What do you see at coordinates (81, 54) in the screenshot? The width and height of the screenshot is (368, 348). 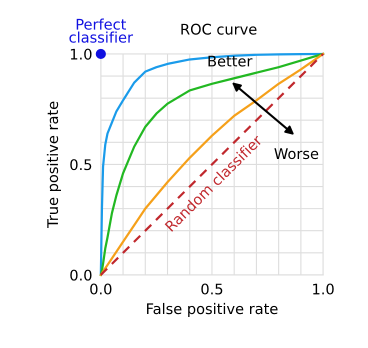 I see `y-tick-label: 1.0` at bounding box center [81, 54].